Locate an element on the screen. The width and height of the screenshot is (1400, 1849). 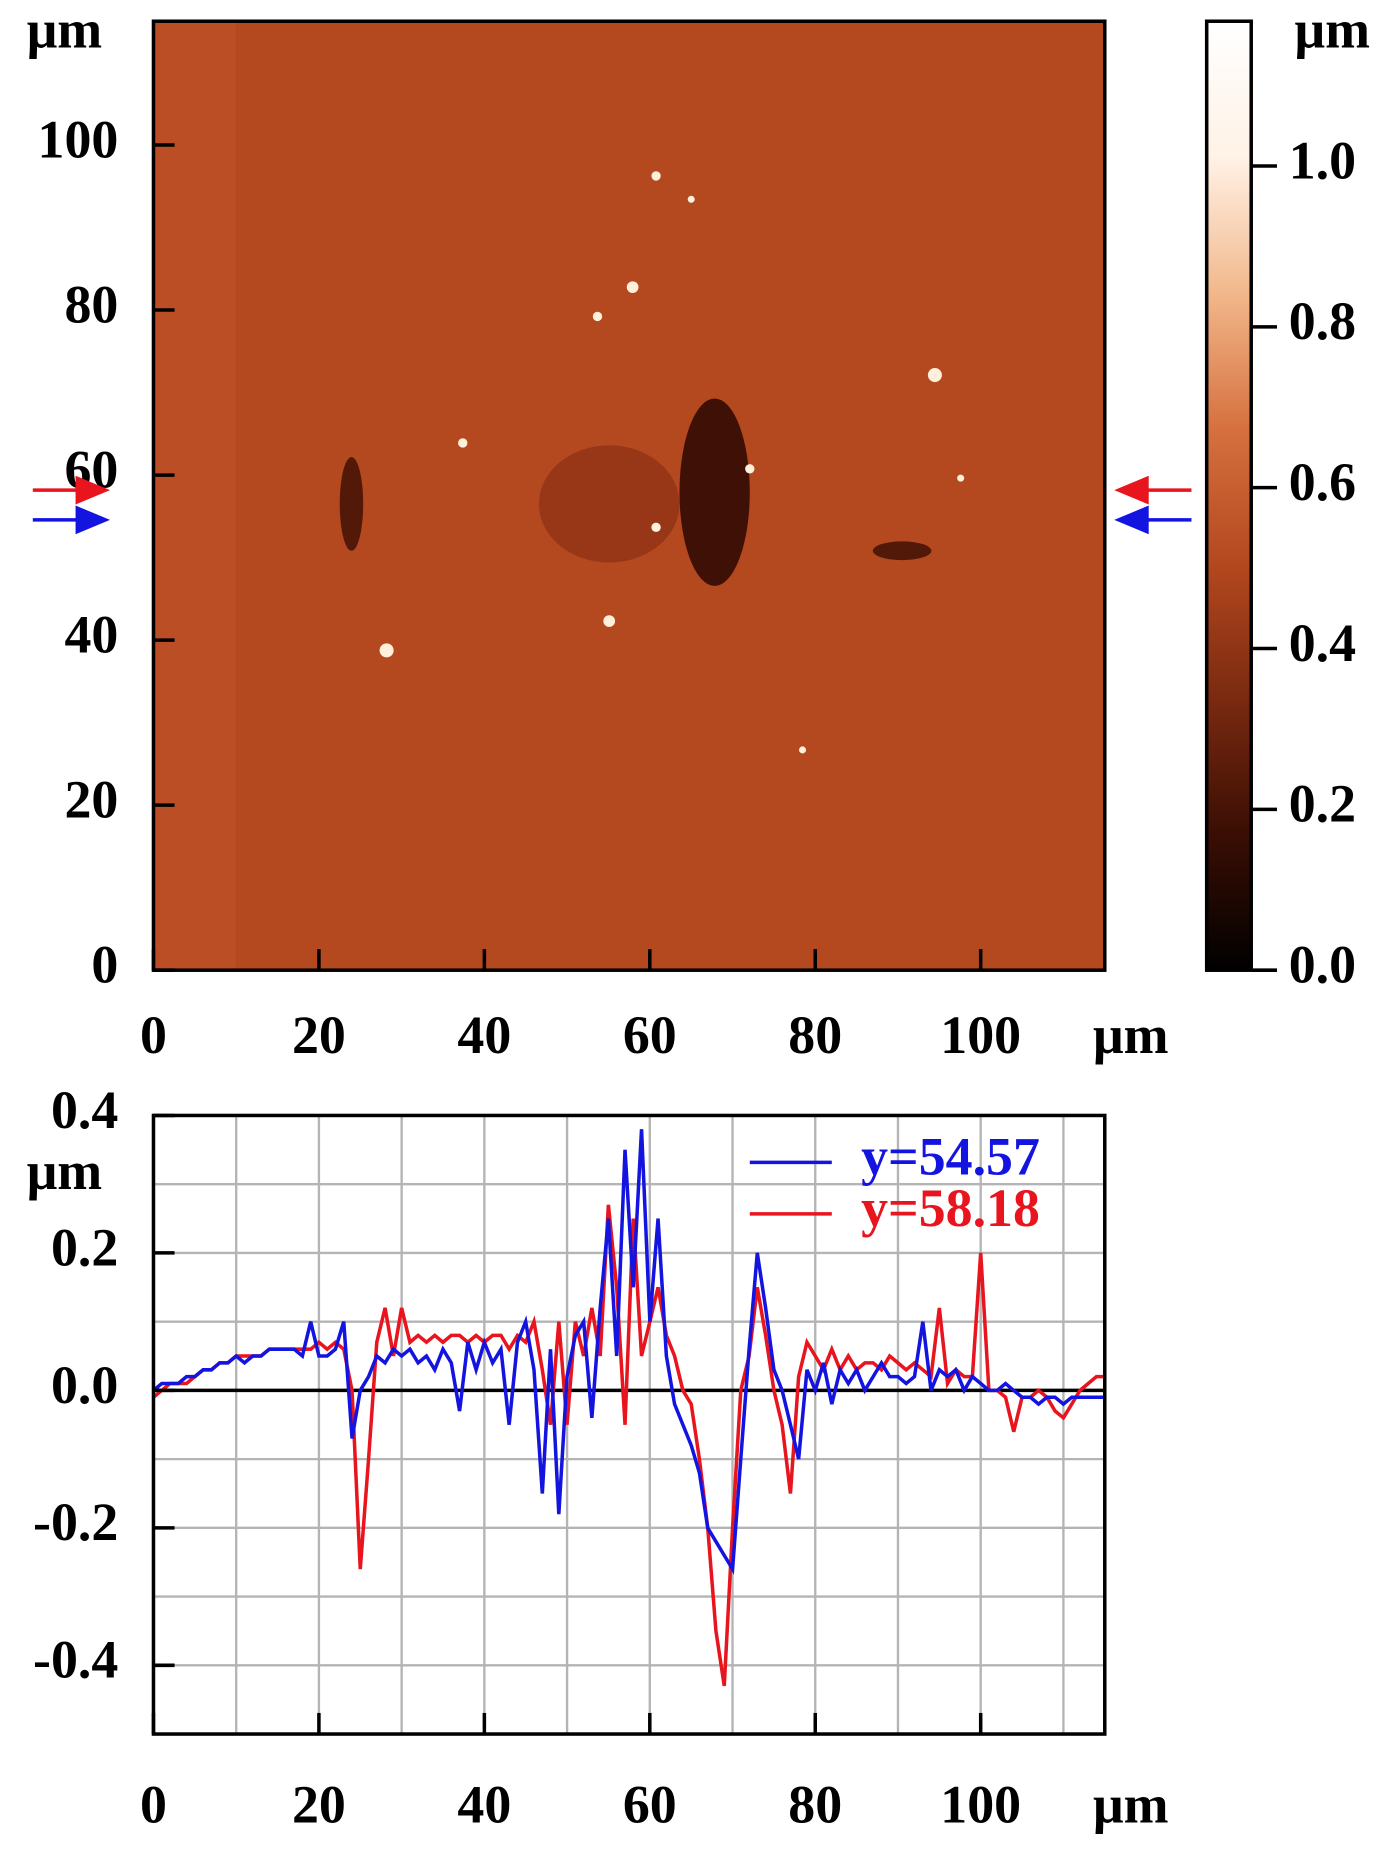
colorbar-unit: μm is located at coordinates (1332, 30).